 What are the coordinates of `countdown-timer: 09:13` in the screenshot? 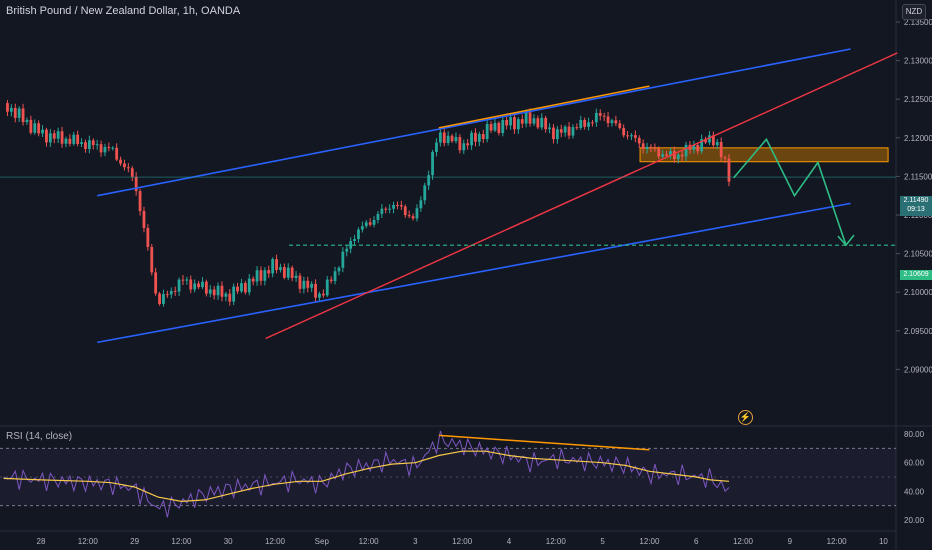 It's located at (916, 209).